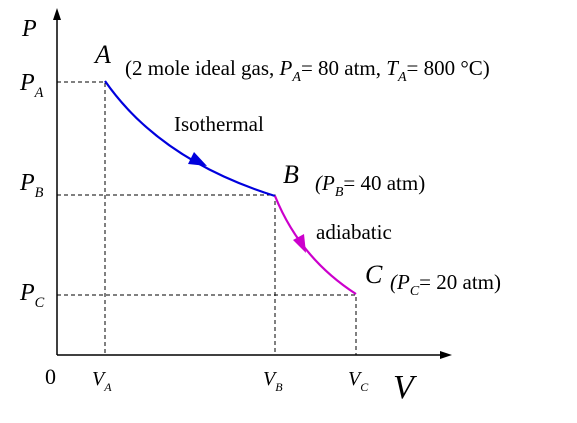 Image resolution: width=577 pixels, height=423 pixels. I want to click on point-note: (PB= 40 atm), so click(370, 185).